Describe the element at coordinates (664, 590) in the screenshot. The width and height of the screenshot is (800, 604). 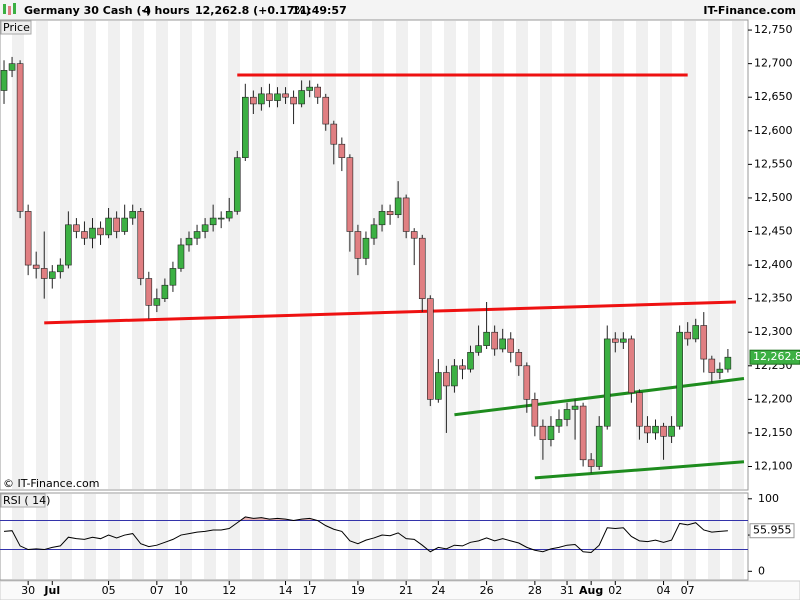
I see `x-tick-label: 04` at that location.